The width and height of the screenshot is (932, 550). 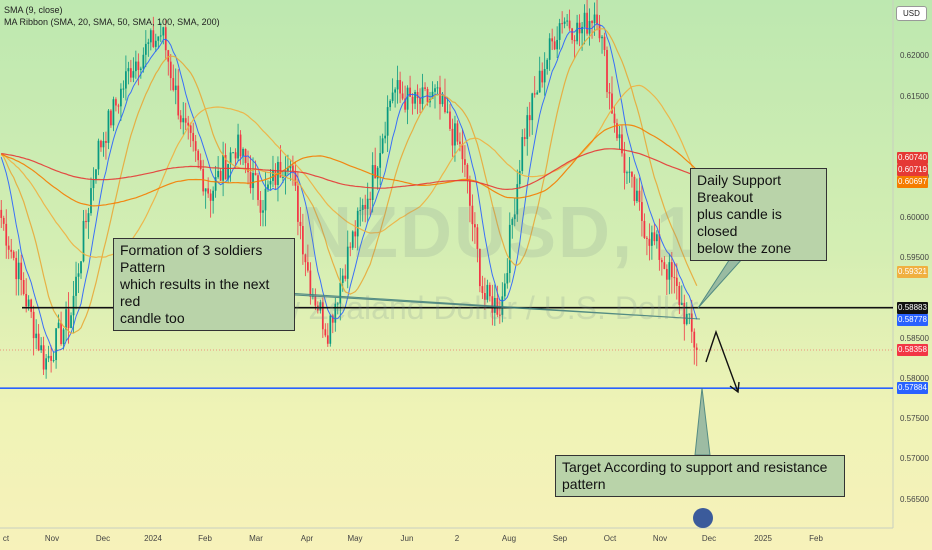 What do you see at coordinates (703, 518) in the screenshot?
I see `tradingview-logo-icon` at bounding box center [703, 518].